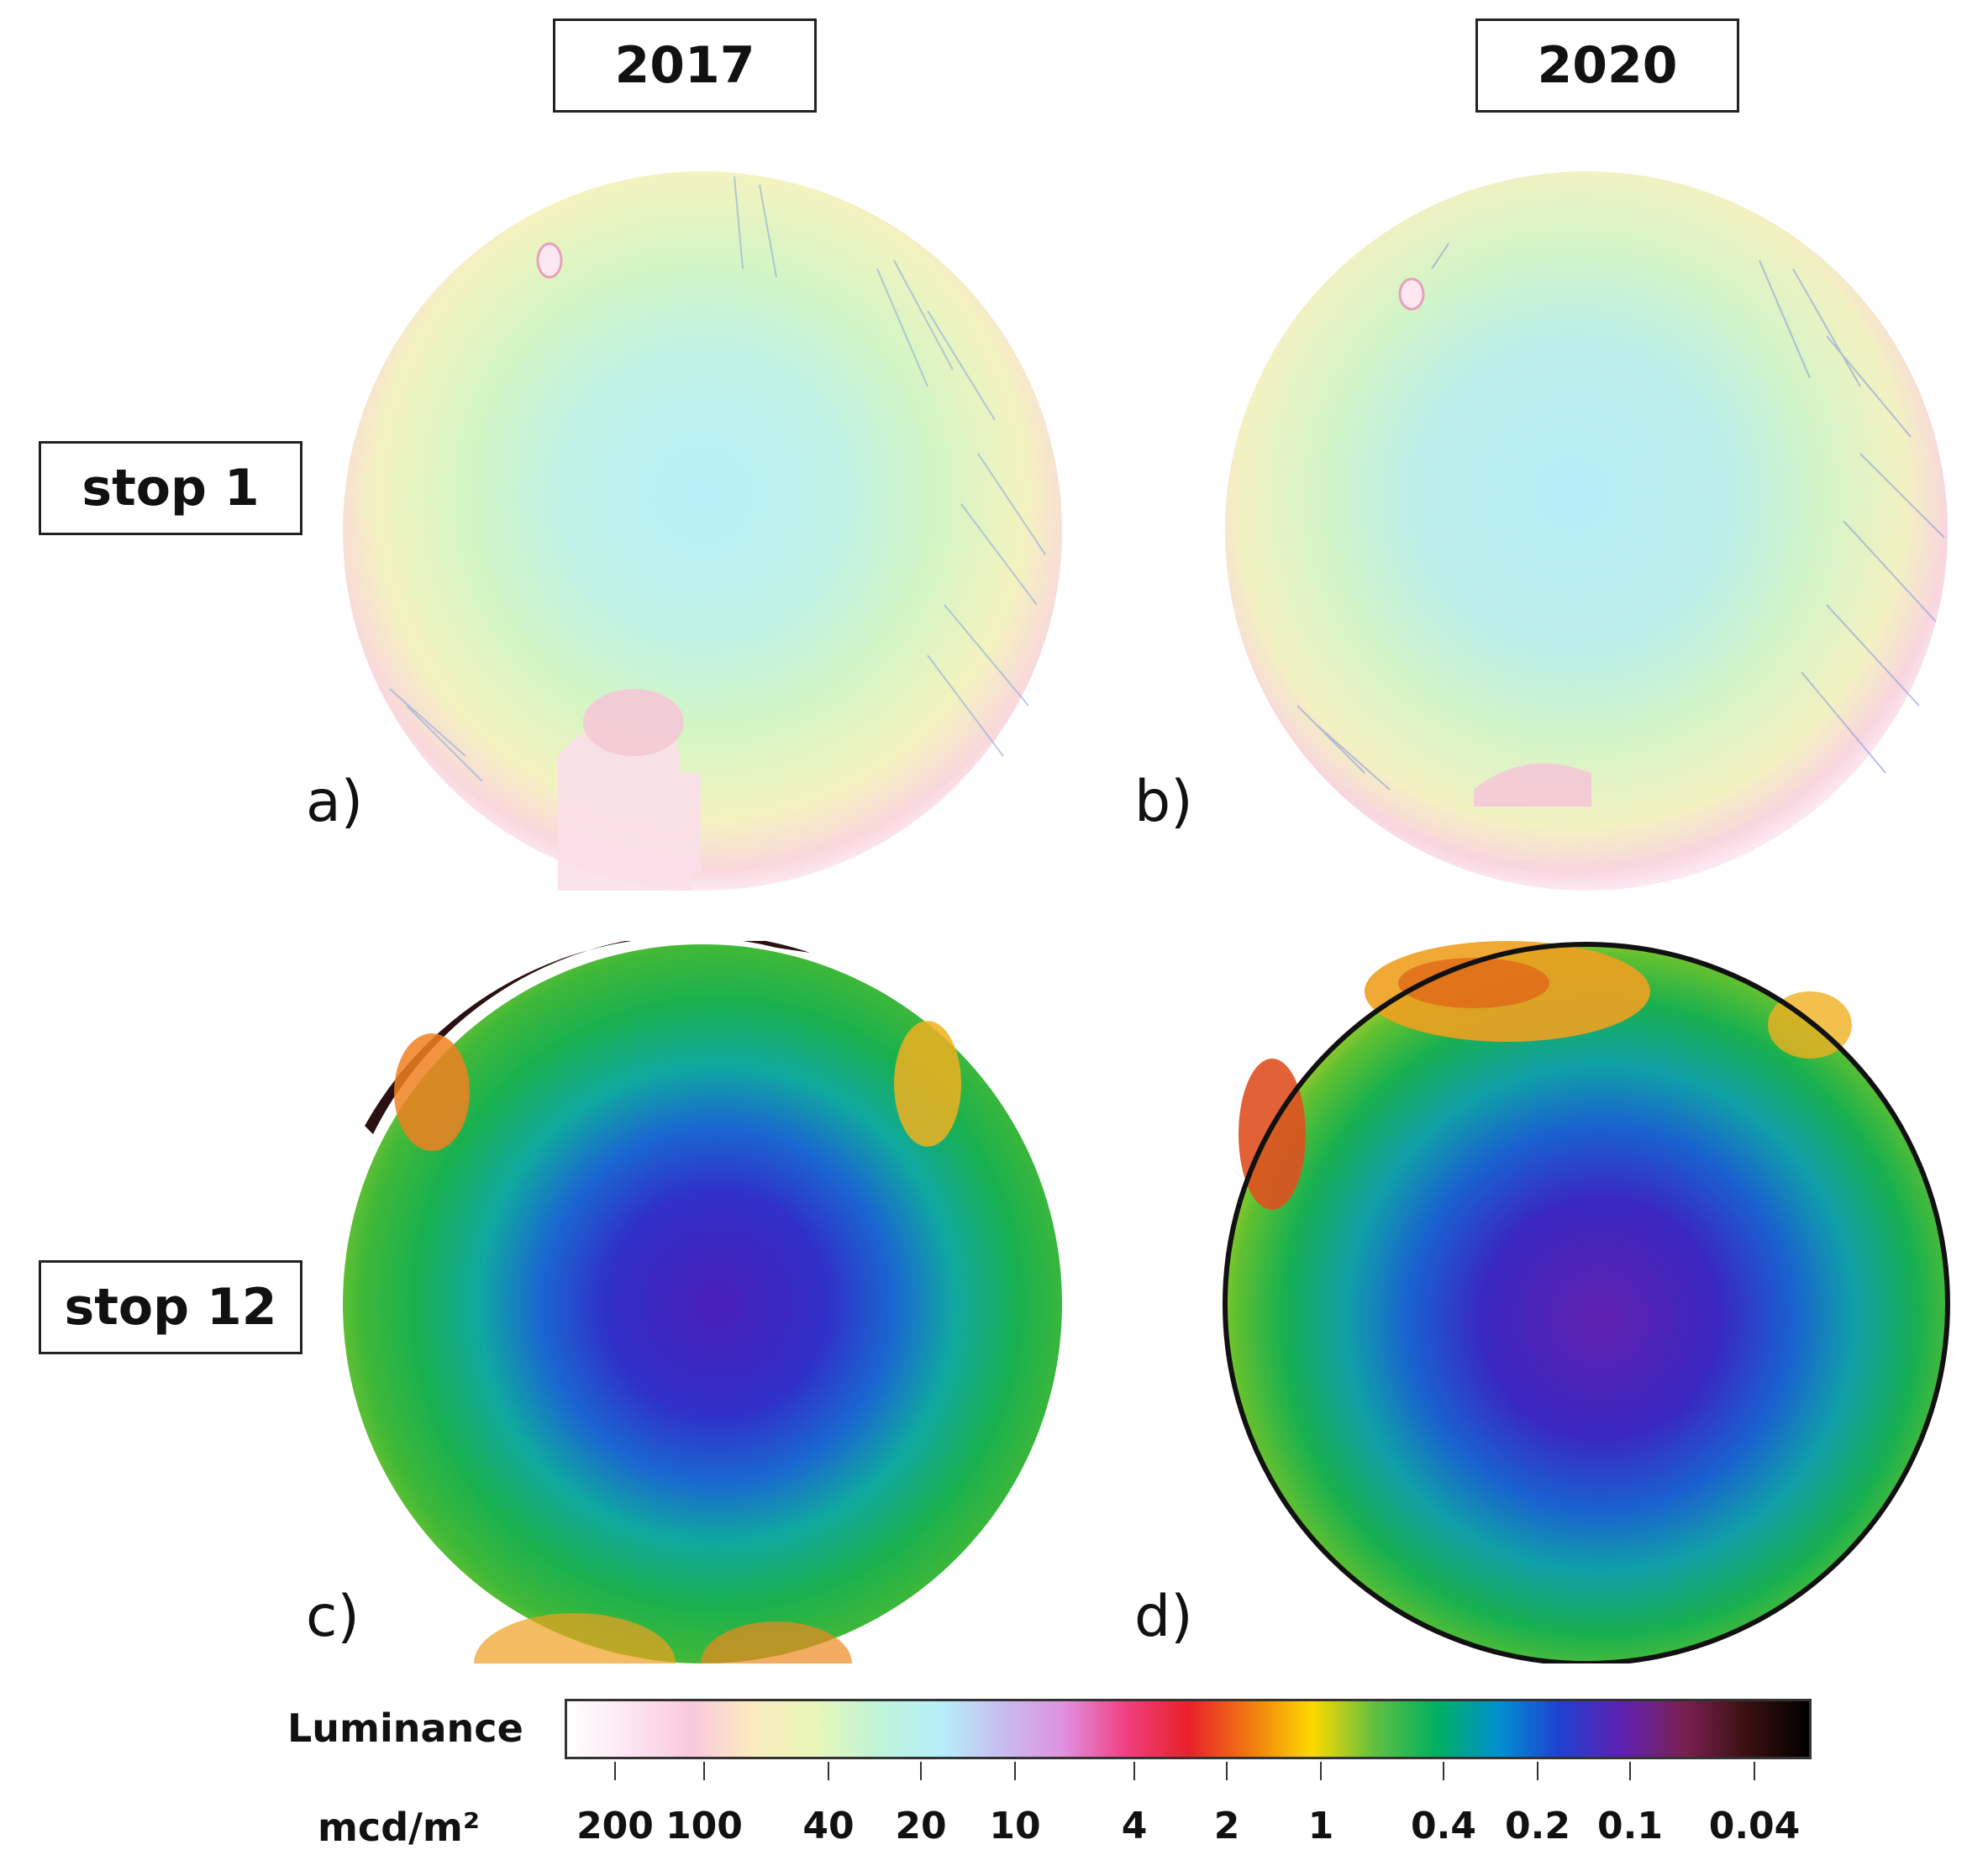 This screenshot has width=1988, height=1850. What do you see at coordinates (333, 1617) in the screenshot?
I see `panel-label-c: c)` at bounding box center [333, 1617].